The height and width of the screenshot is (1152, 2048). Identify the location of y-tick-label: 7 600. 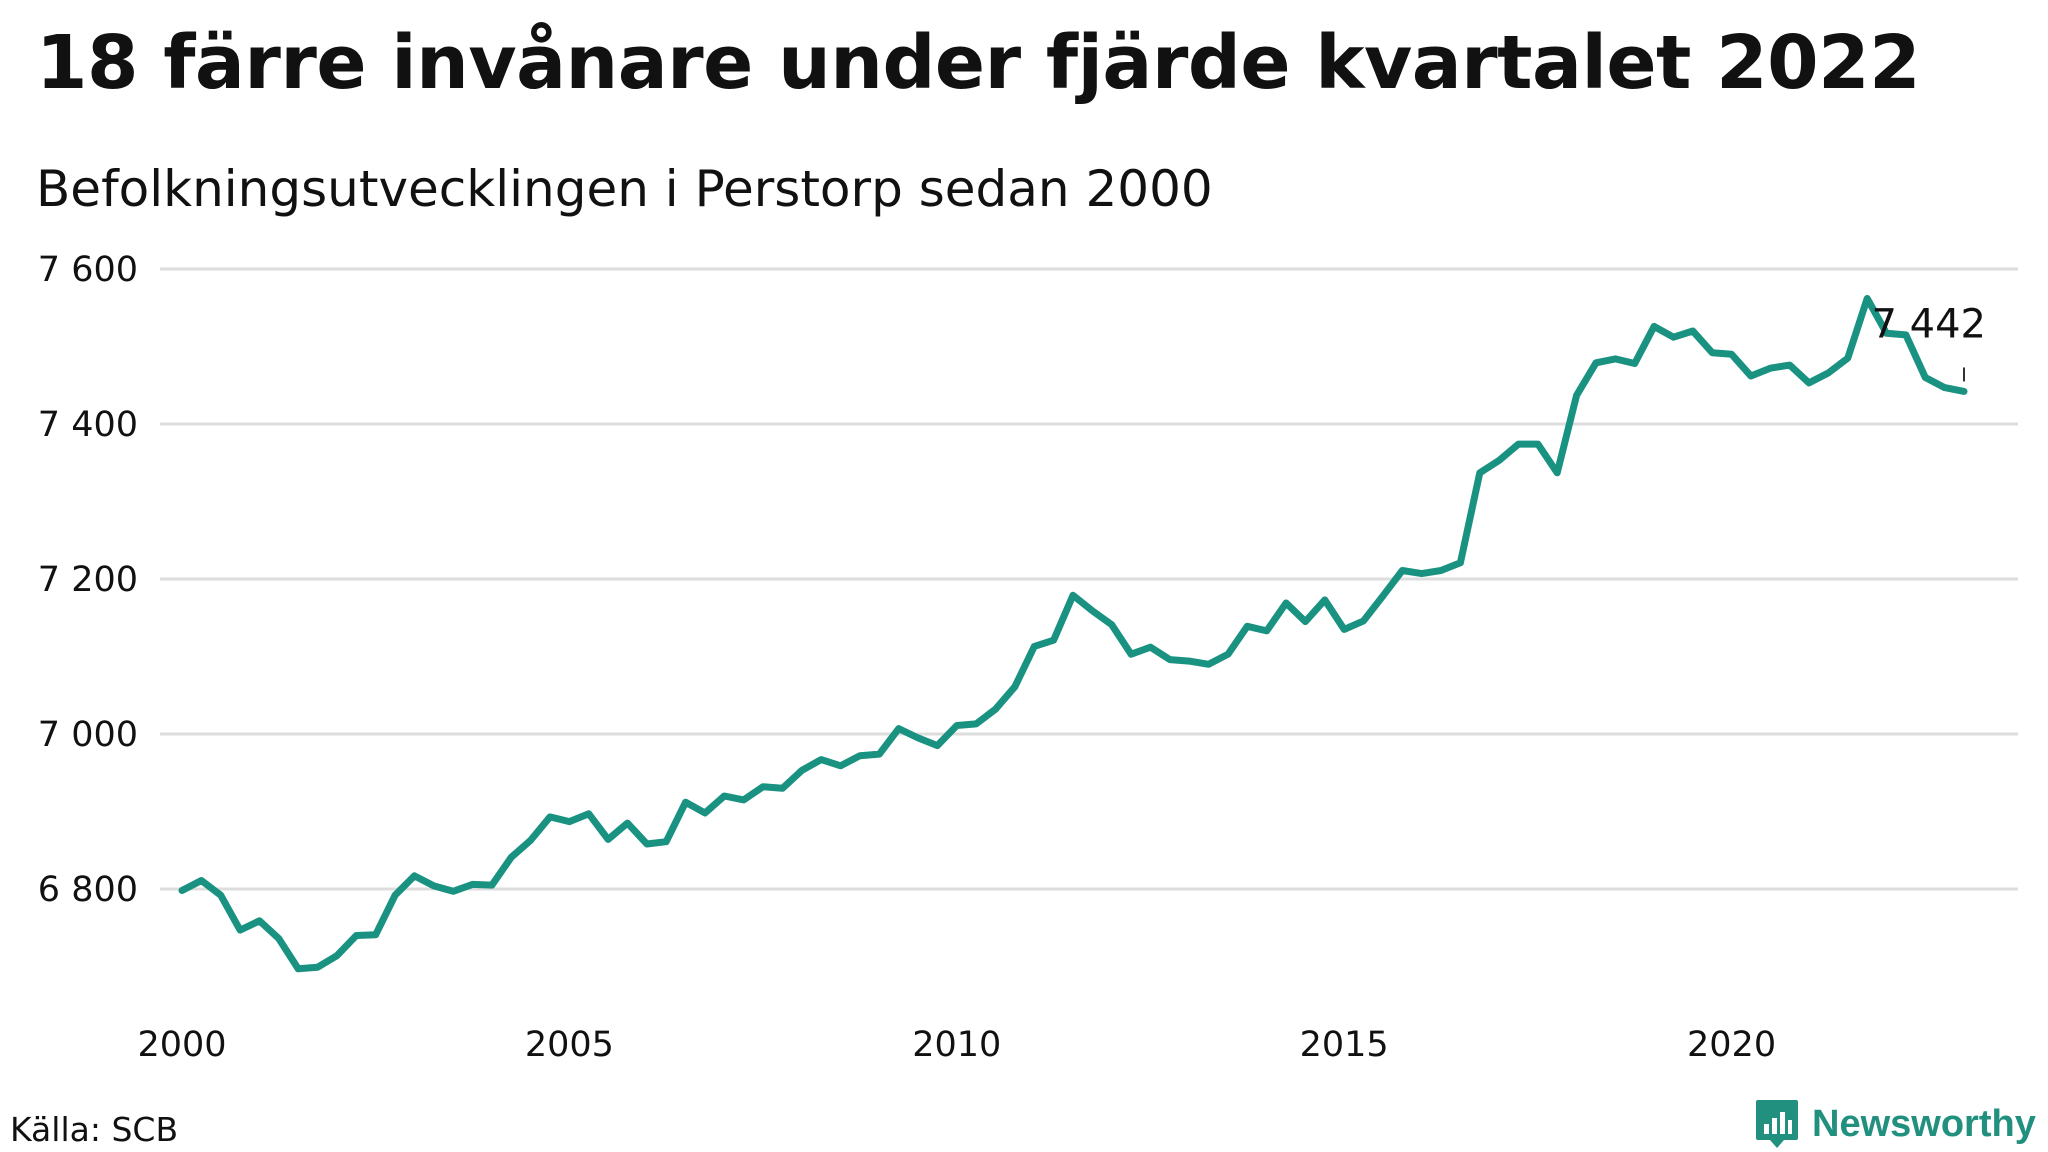
(88, 270).